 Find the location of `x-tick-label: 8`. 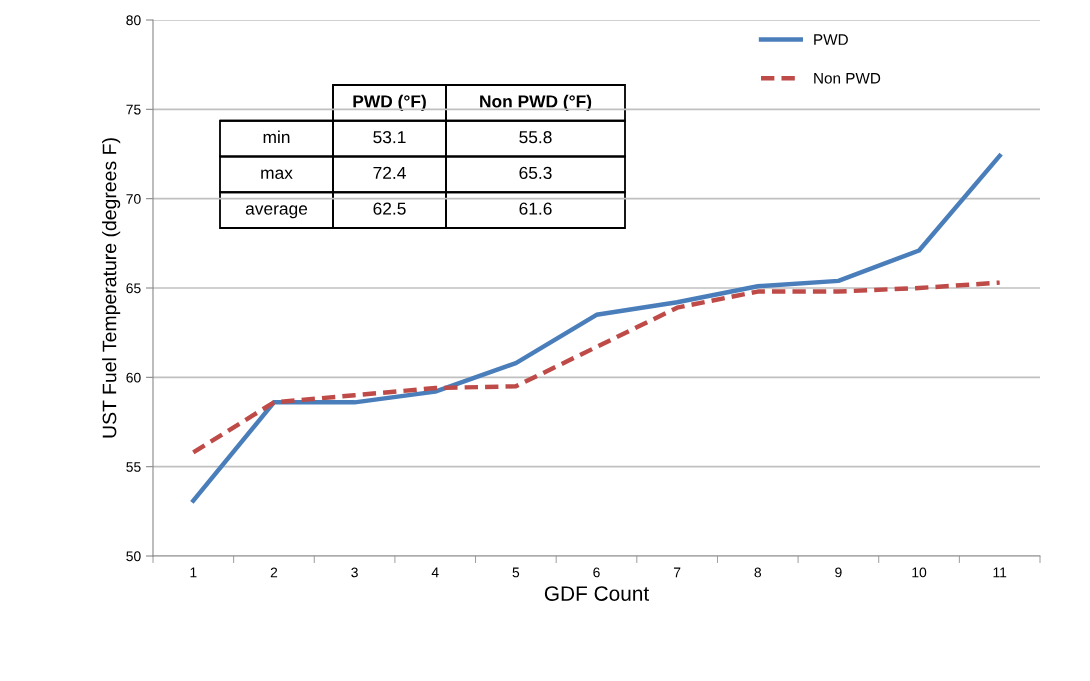

x-tick-label: 8 is located at coordinates (758, 572).